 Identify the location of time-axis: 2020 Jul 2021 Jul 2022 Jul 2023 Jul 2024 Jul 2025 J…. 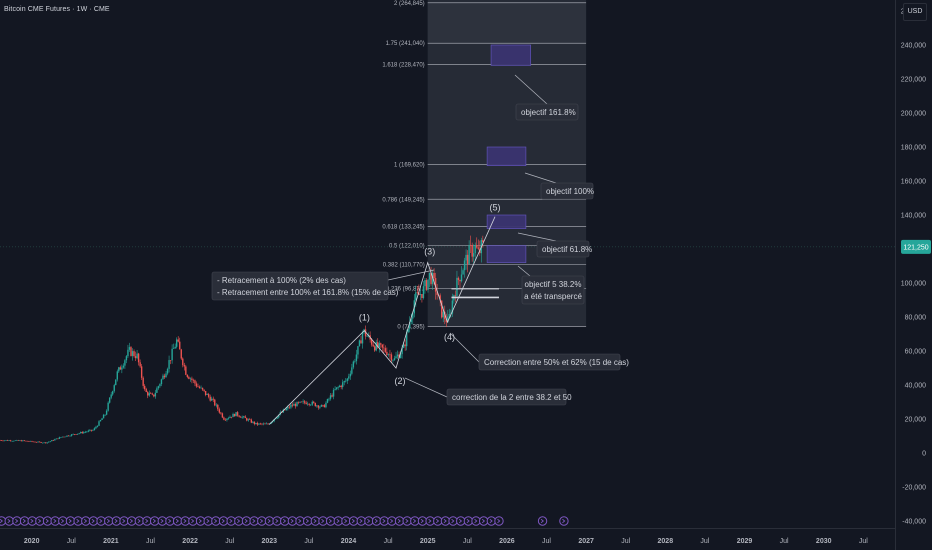
(447, 537).